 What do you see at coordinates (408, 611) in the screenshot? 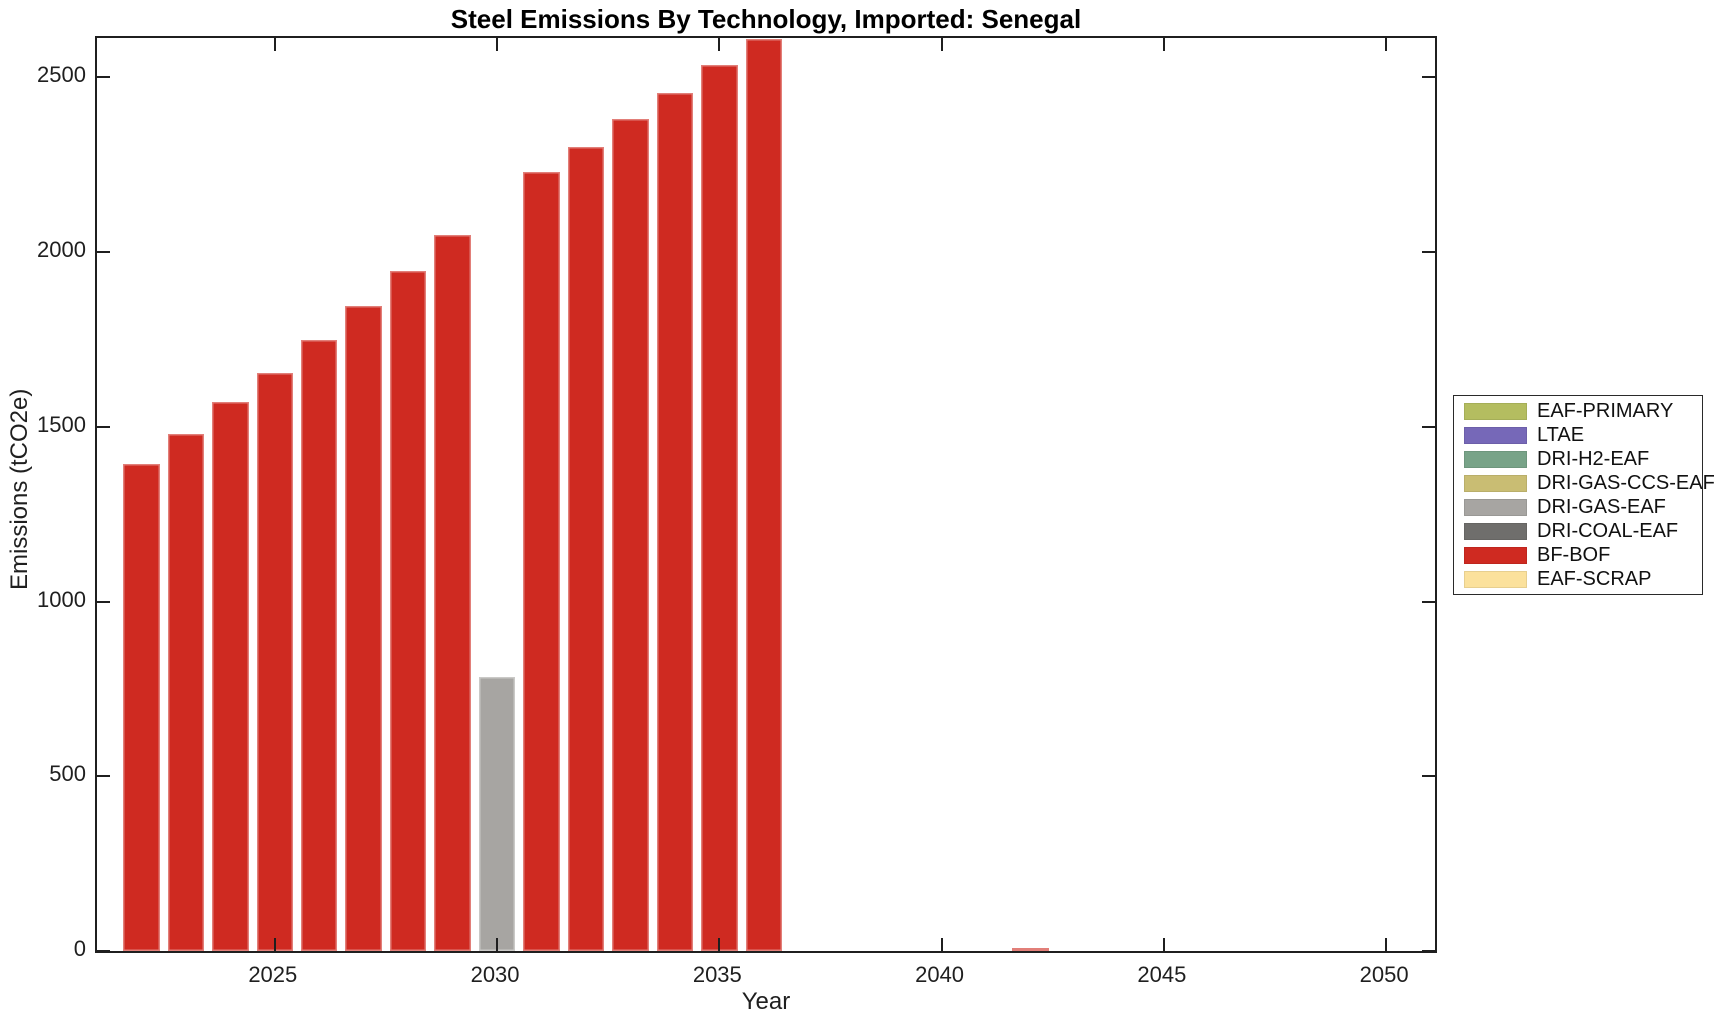
I see `bar-2028-bf-bof` at bounding box center [408, 611].